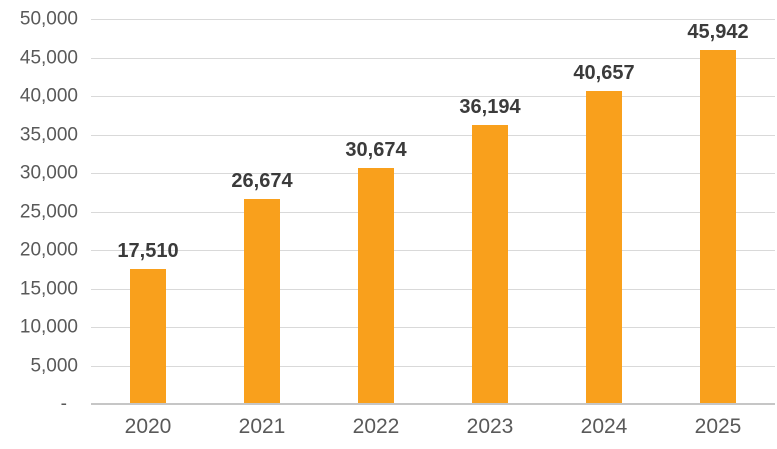  Describe the element at coordinates (262, 301) in the screenshot. I see `bar-2021` at that location.